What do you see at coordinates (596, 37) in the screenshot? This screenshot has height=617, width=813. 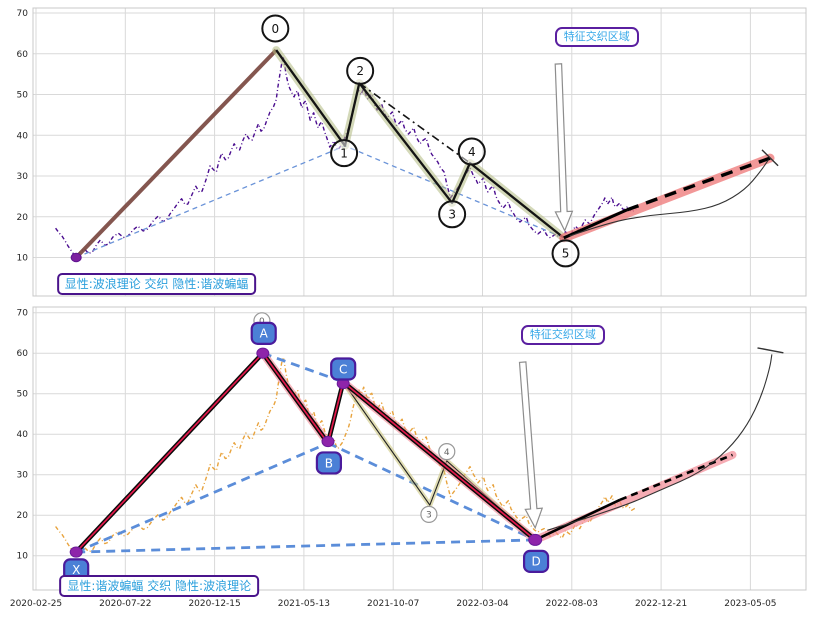 I see `annotation-top-interweave-zone: 特征交织区域` at bounding box center [596, 37].